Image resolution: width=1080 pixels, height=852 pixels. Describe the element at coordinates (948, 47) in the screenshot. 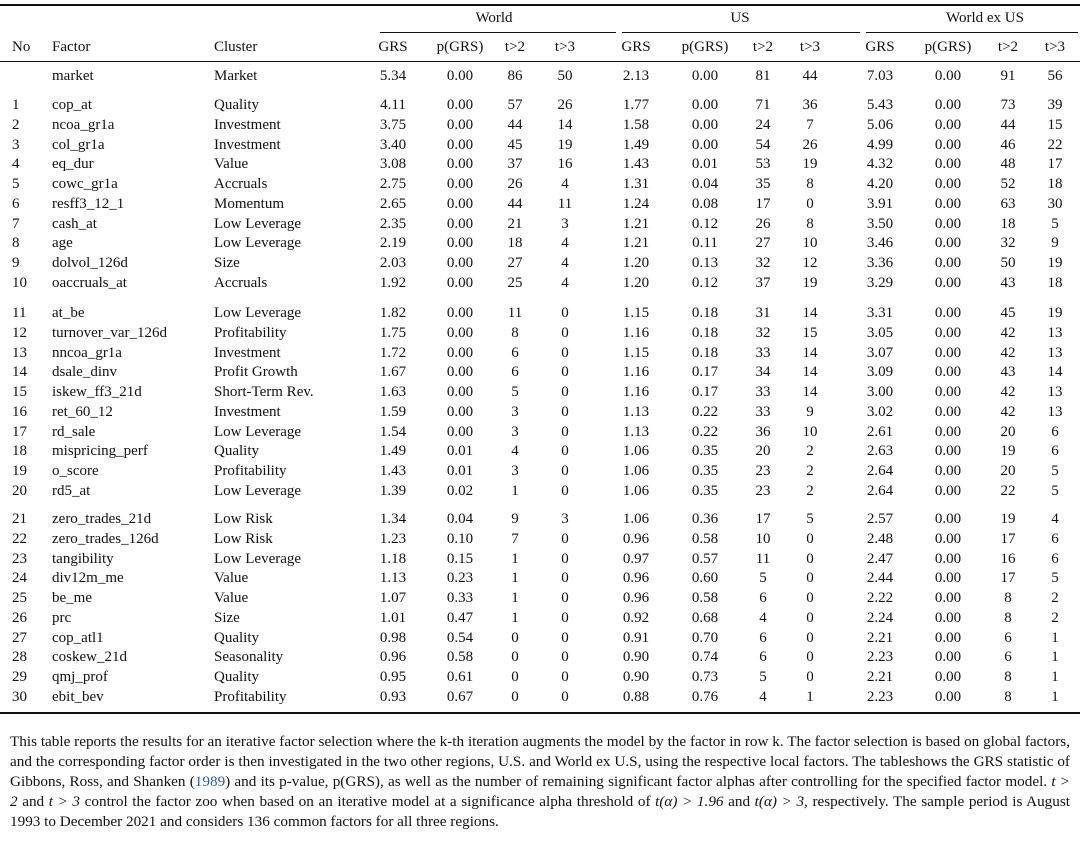

I see `column-header: p(GRS)` at that location.